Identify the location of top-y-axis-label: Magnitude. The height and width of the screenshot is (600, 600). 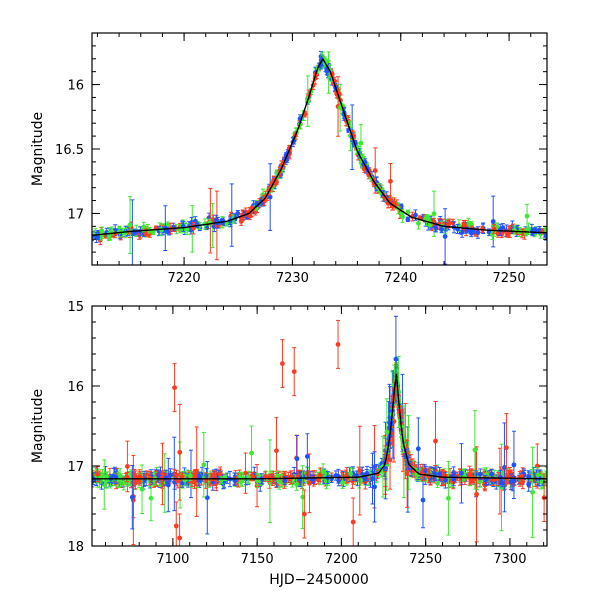
(38, 149).